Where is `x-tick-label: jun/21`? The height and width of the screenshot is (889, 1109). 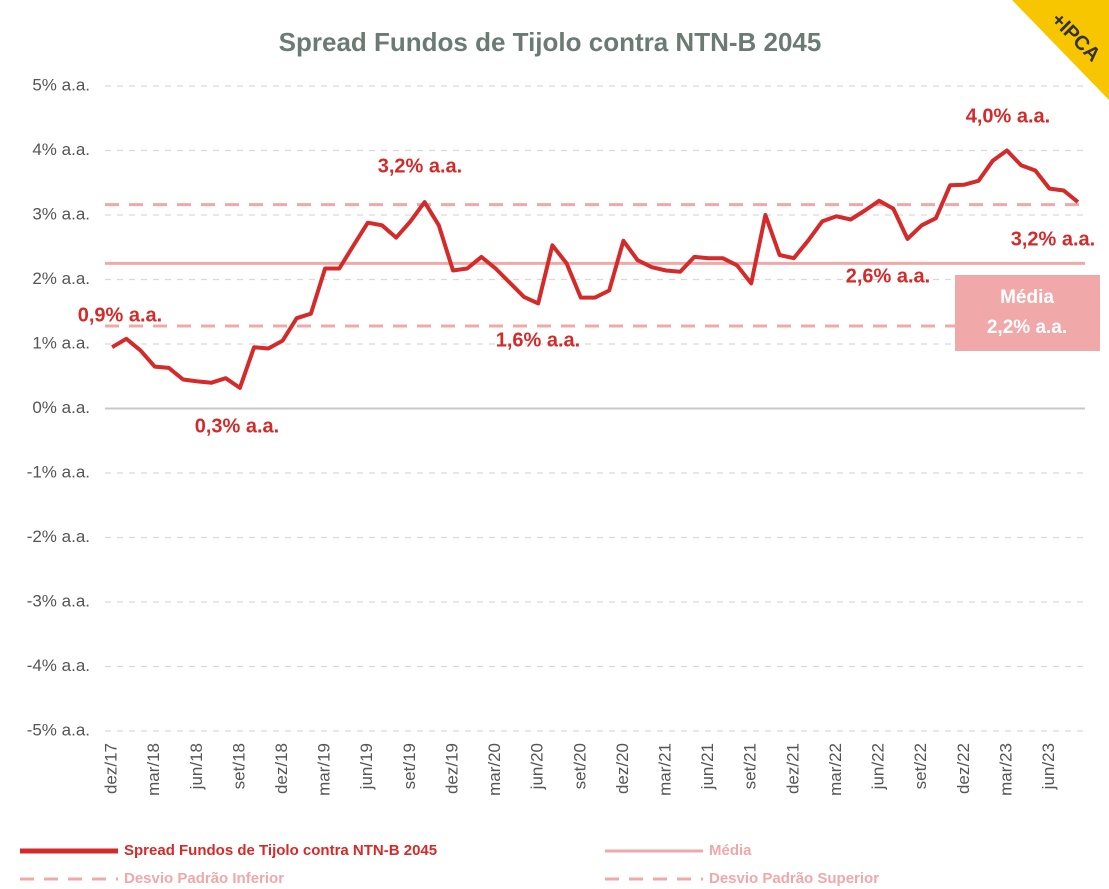
x-tick-label: jun/21 is located at coordinates (707, 766).